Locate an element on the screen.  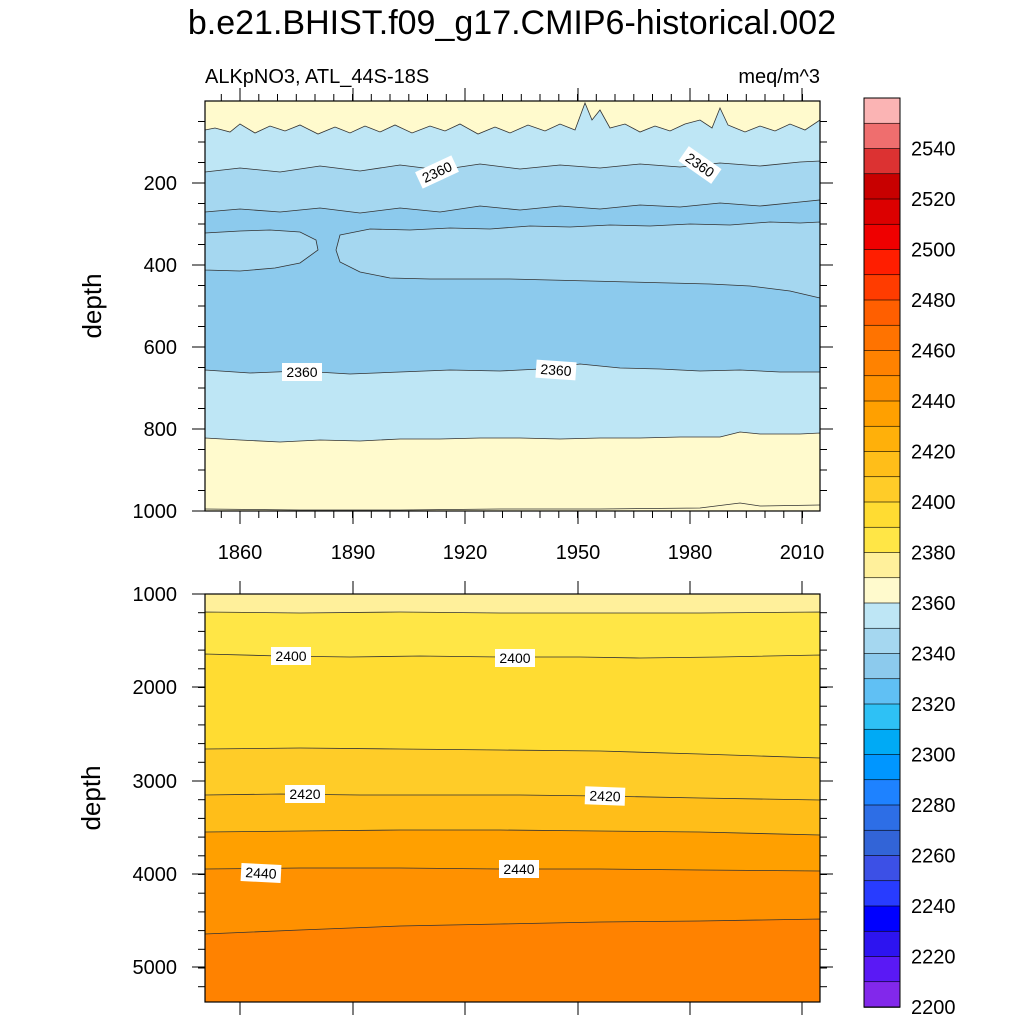
colorbar-label: 2420 is located at coordinates (933, 453).